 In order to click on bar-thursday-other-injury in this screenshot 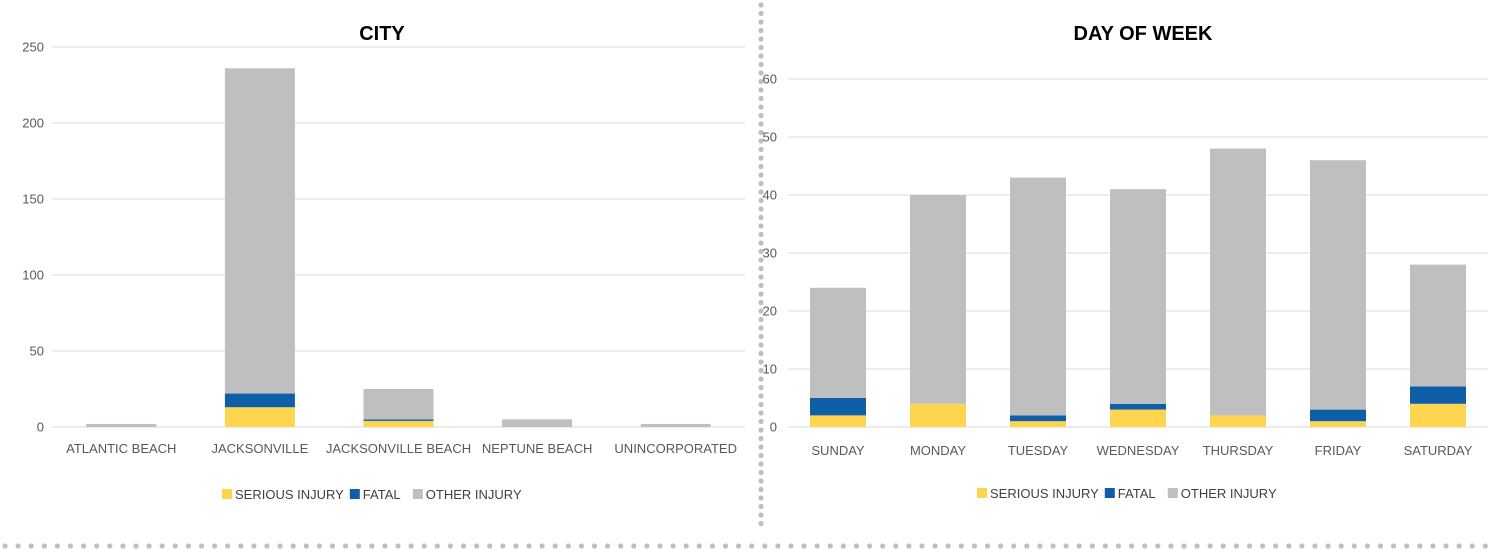, I will do `click(1238, 282)`.